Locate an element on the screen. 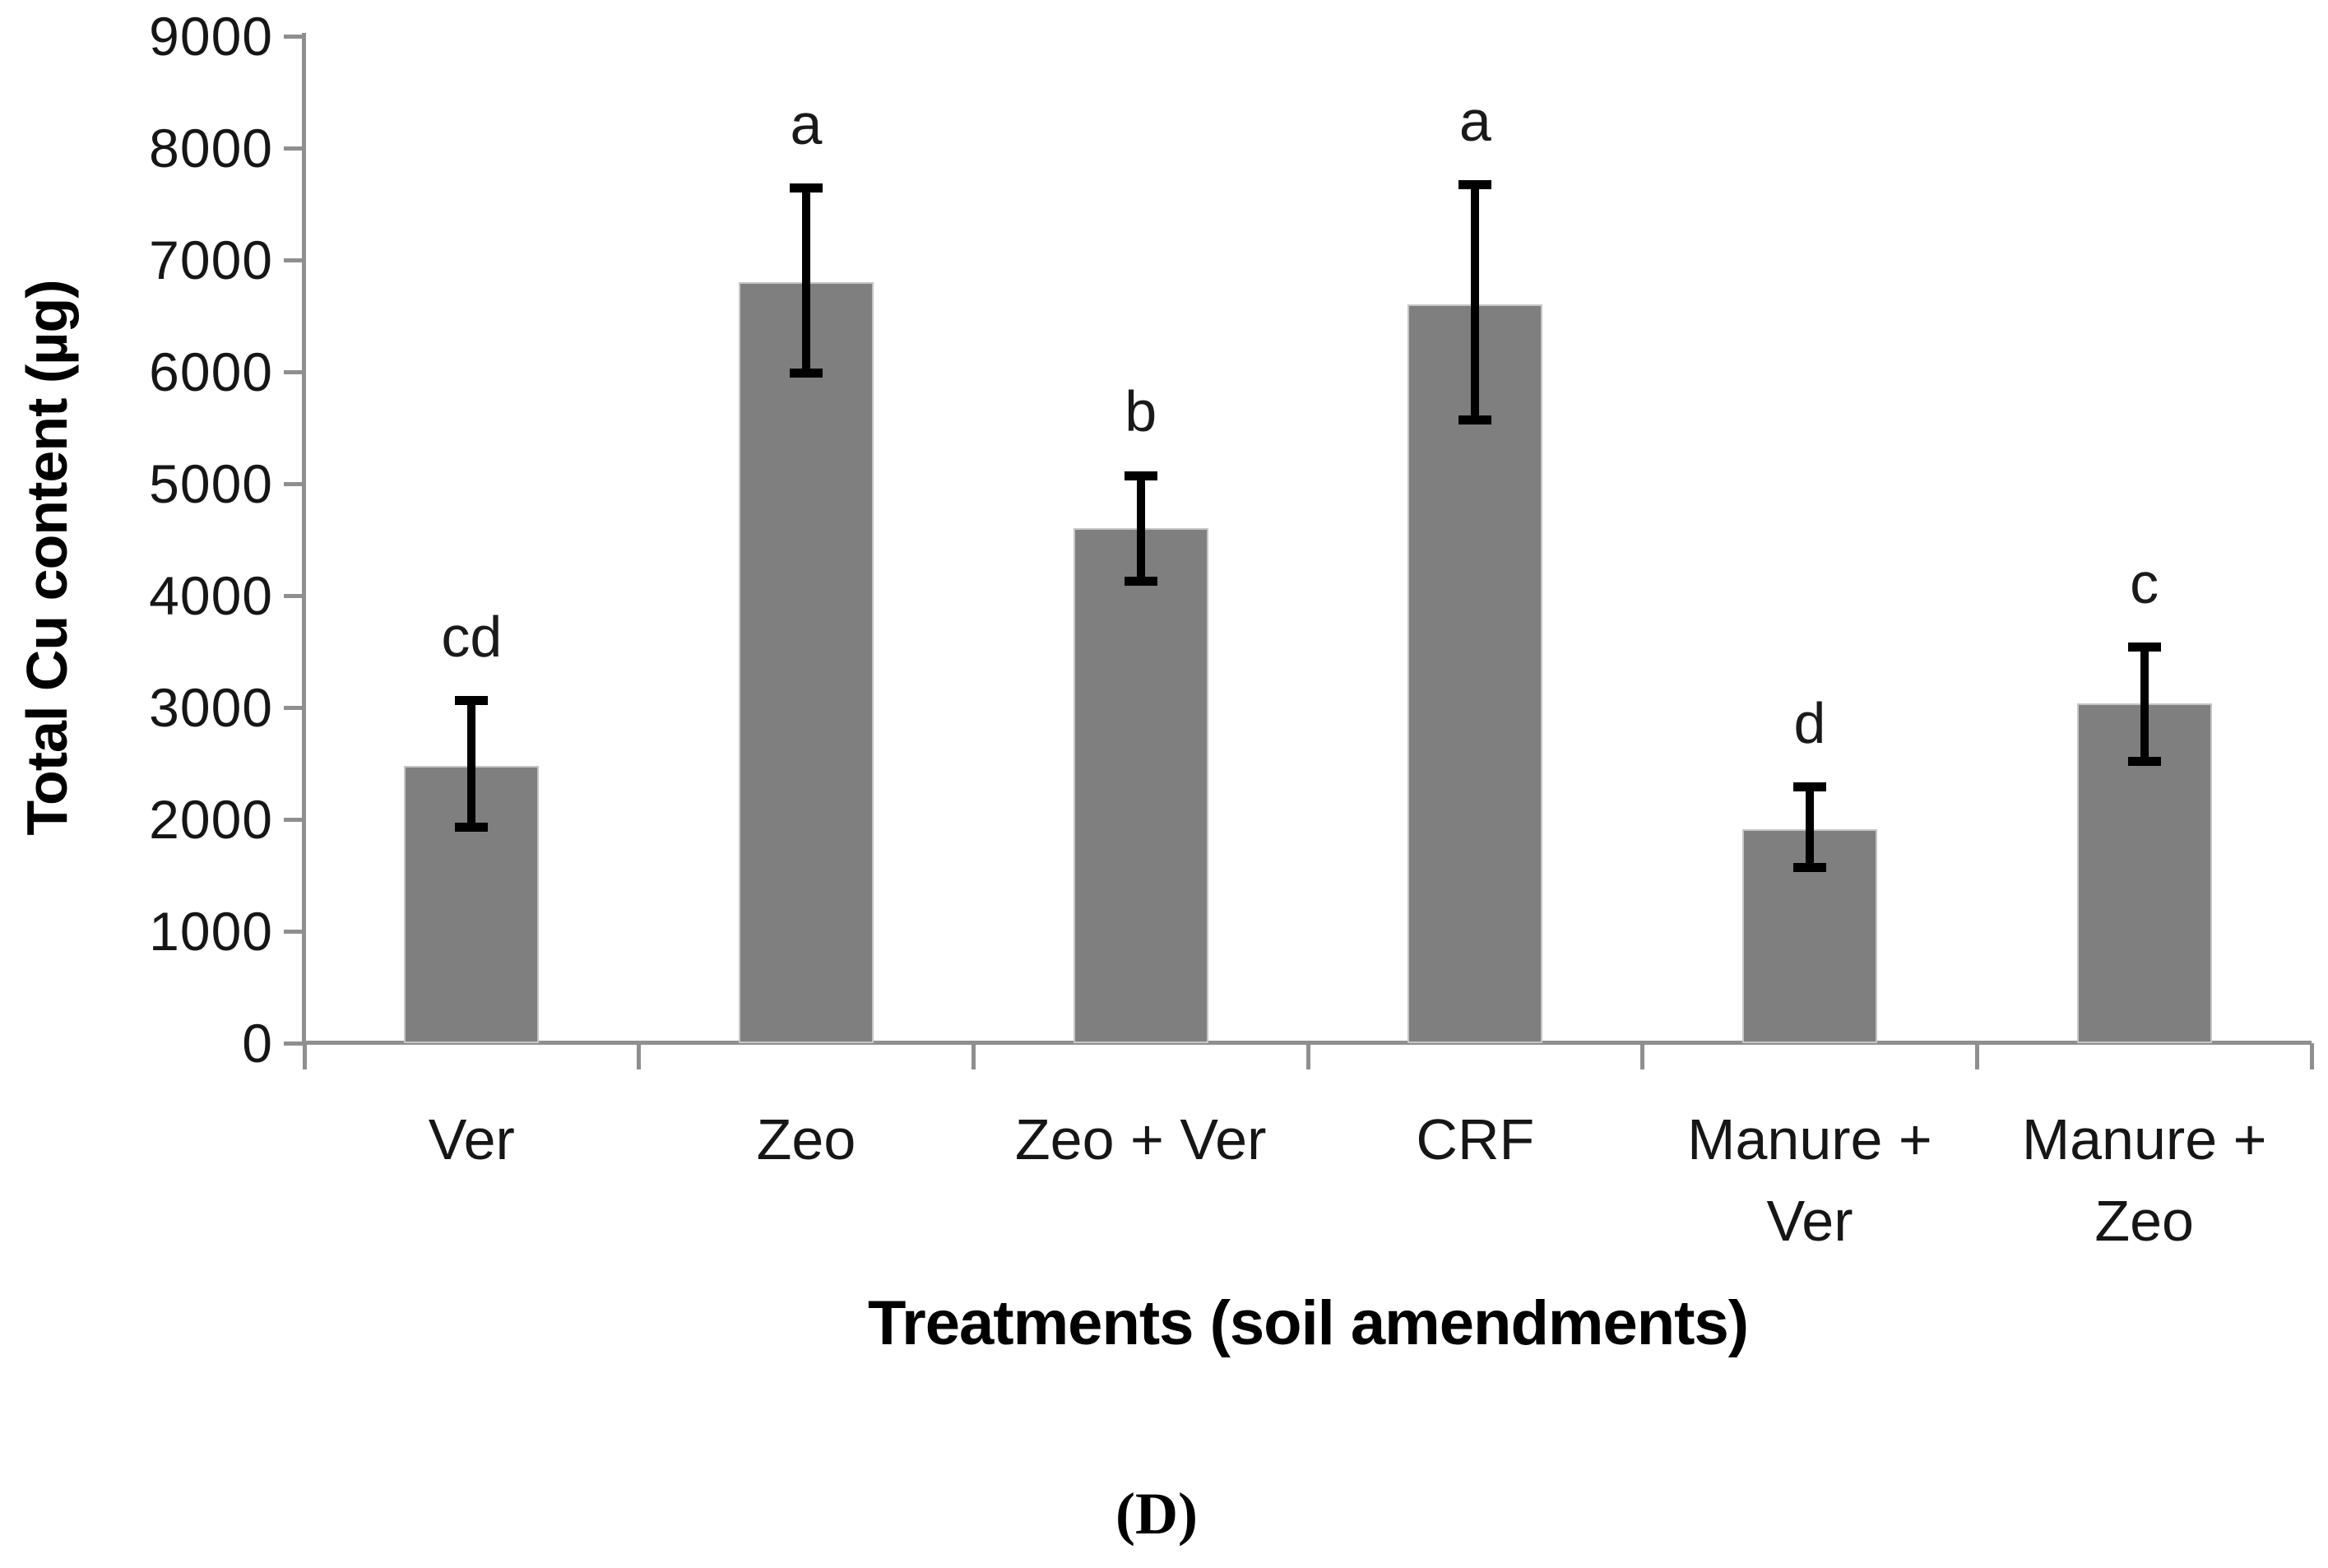 The width and height of the screenshot is (2328, 1568). y-tick-label: 1000 is located at coordinates (211, 932).